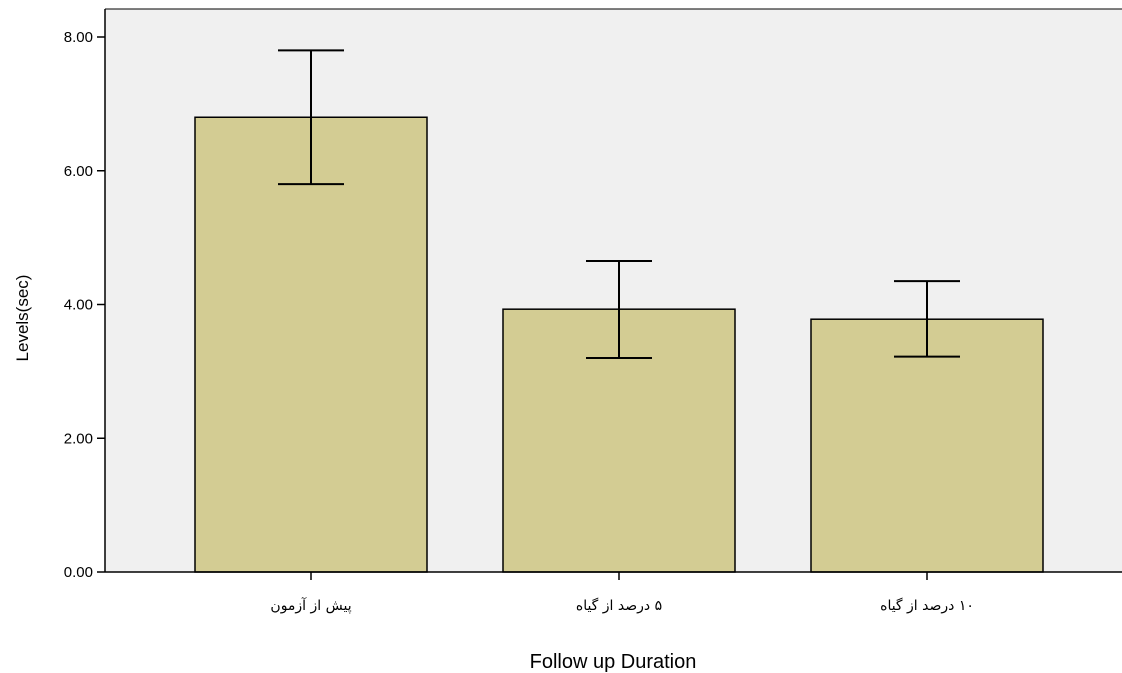 The image size is (1122, 673). Describe the element at coordinates (310, 605) in the screenshot. I see `x-tick-label: پیش از آزمون` at that location.